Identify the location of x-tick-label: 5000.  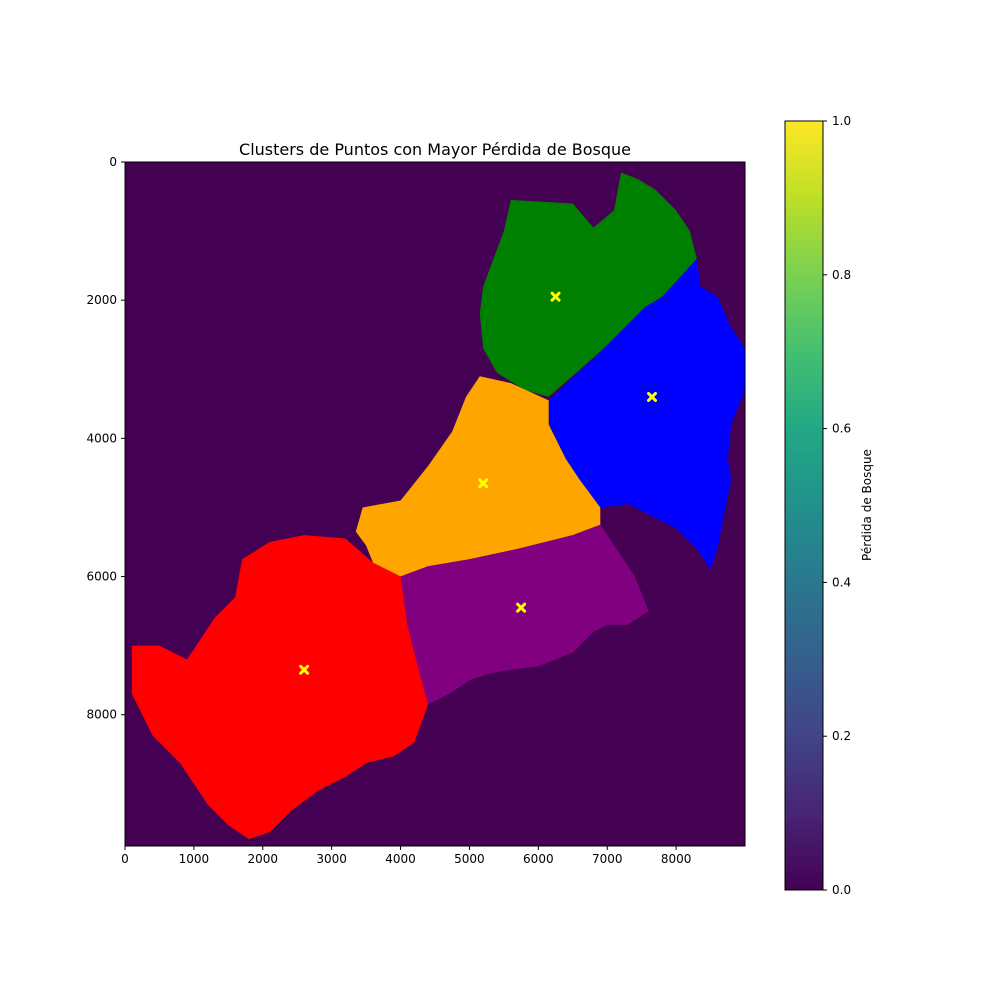
(469, 859).